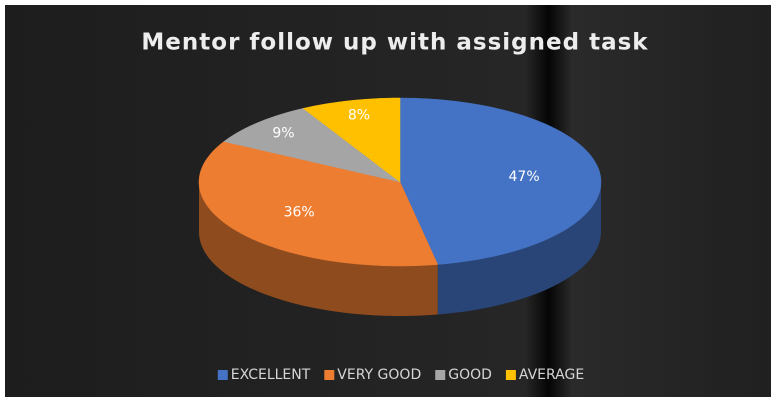 Image resolution: width=776 pixels, height=402 pixels. I want to click on legend-label: VERY GOOD, so click(379, 375).